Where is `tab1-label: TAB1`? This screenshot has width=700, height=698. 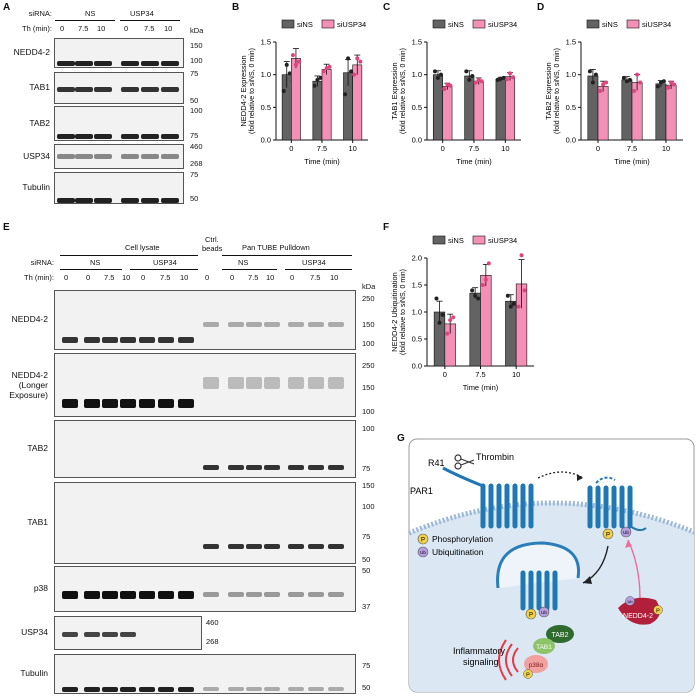
tab1-label: TAB1 is located at coordinates (544, 647).